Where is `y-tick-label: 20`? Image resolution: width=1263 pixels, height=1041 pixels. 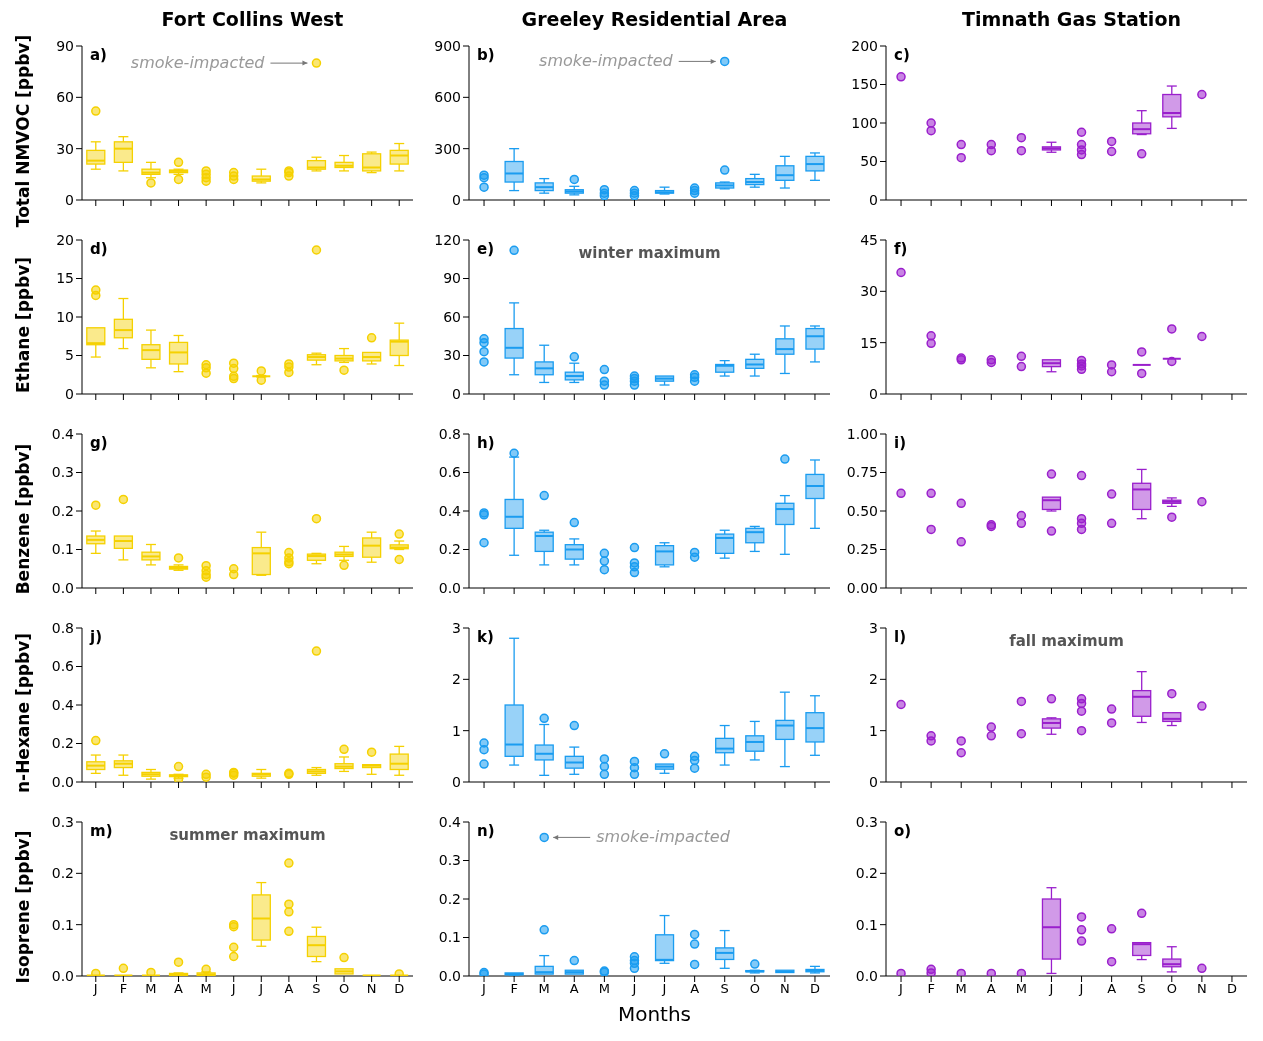 y-tick-label: 20 is located at coordinates (65, 239).